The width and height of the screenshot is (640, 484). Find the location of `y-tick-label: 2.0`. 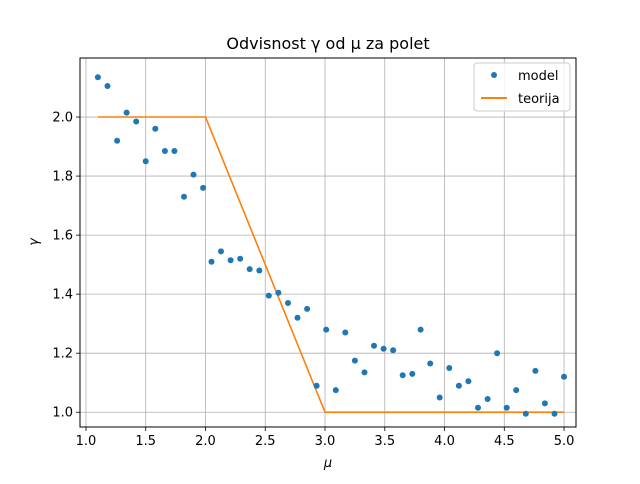

y-tick-label: 2.0 is located at coordinates (62, 118).